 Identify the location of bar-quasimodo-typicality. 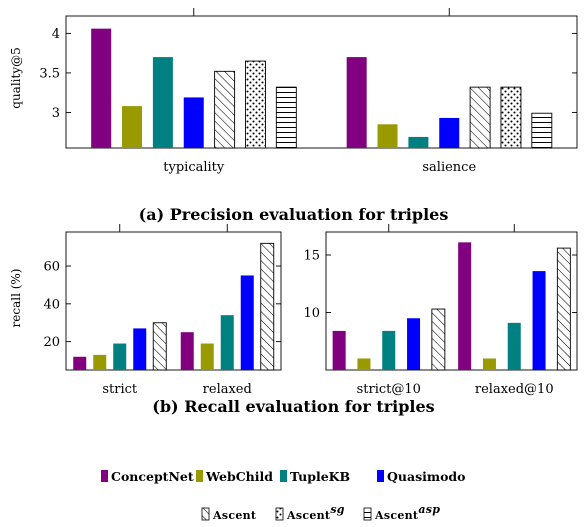
(193, 122).